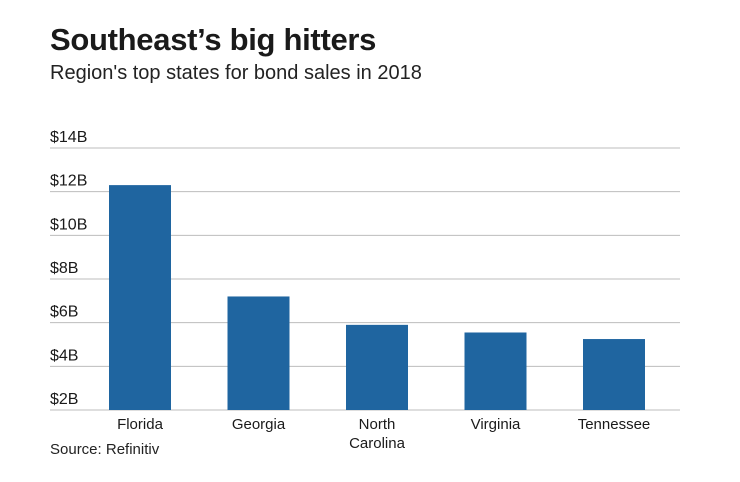 The image size is (740, 482). I want to click on chart-title: Southeast’s big hitters, so click(213, 39).